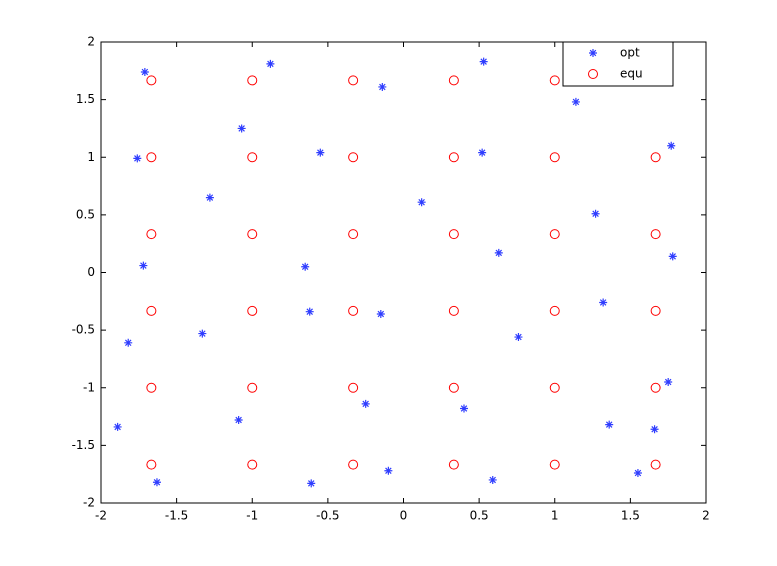  Describe the element at coordinates (630, 516) in the screenshot. I see `x-tick-label: 1.5` at that location.